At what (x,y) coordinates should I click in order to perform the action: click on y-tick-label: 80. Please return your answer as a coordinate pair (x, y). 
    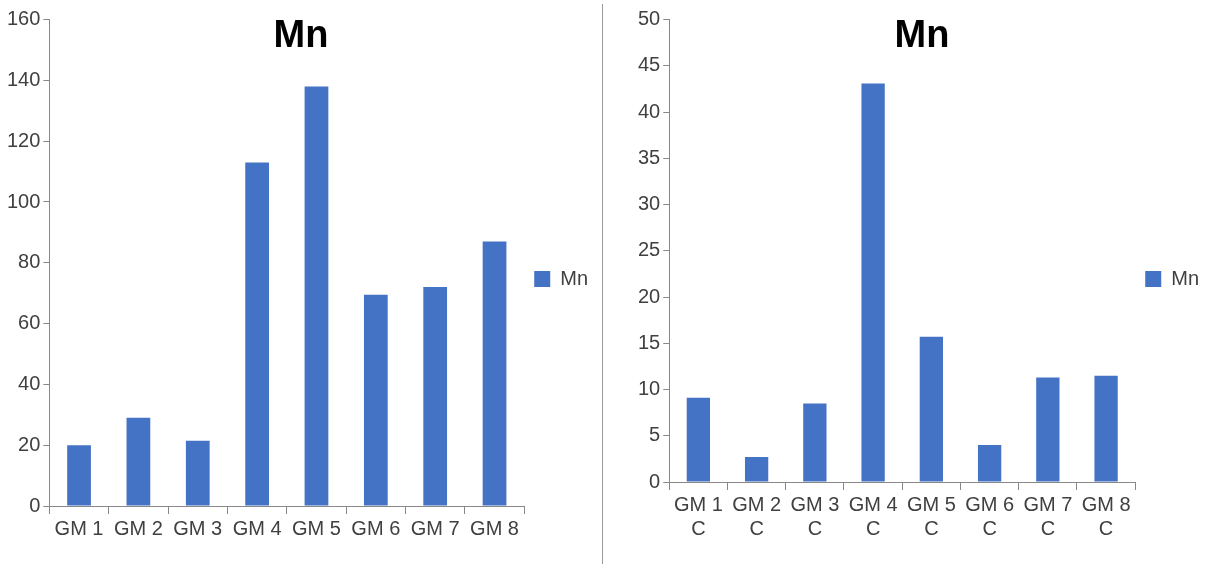
    Looking at the image, I should click on (29, 261).